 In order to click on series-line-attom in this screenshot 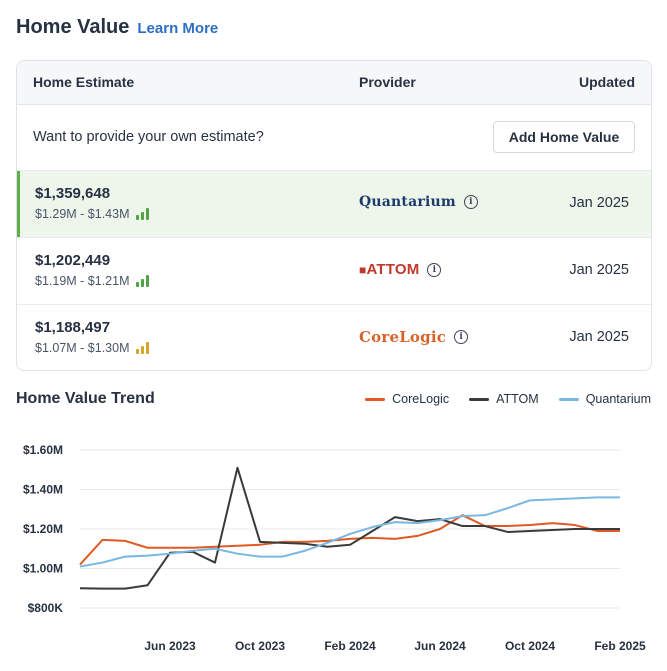, I will do `click(349, 528)`.